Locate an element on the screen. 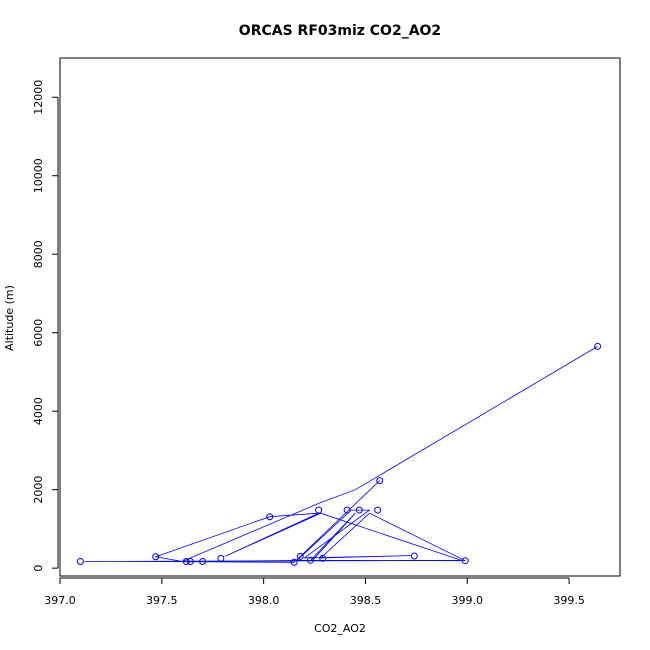 The width and height of the screenshot is (650, 650). chart-title: ORCAS RF03miz CO2_AO2 is located at coordinates (340, 31).